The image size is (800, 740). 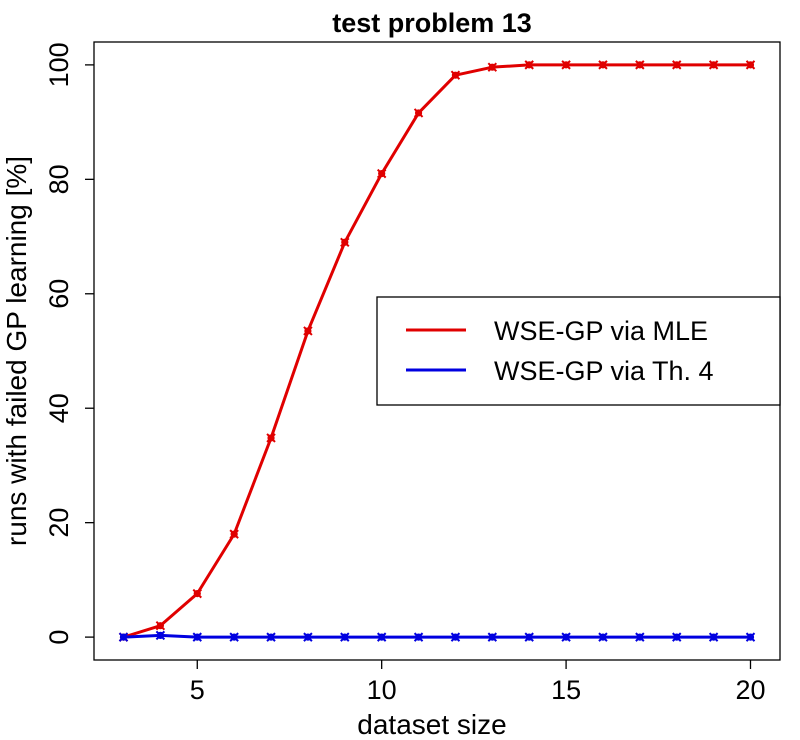 I want to click on x-tick-label: 5, so click(x=197, y=690).